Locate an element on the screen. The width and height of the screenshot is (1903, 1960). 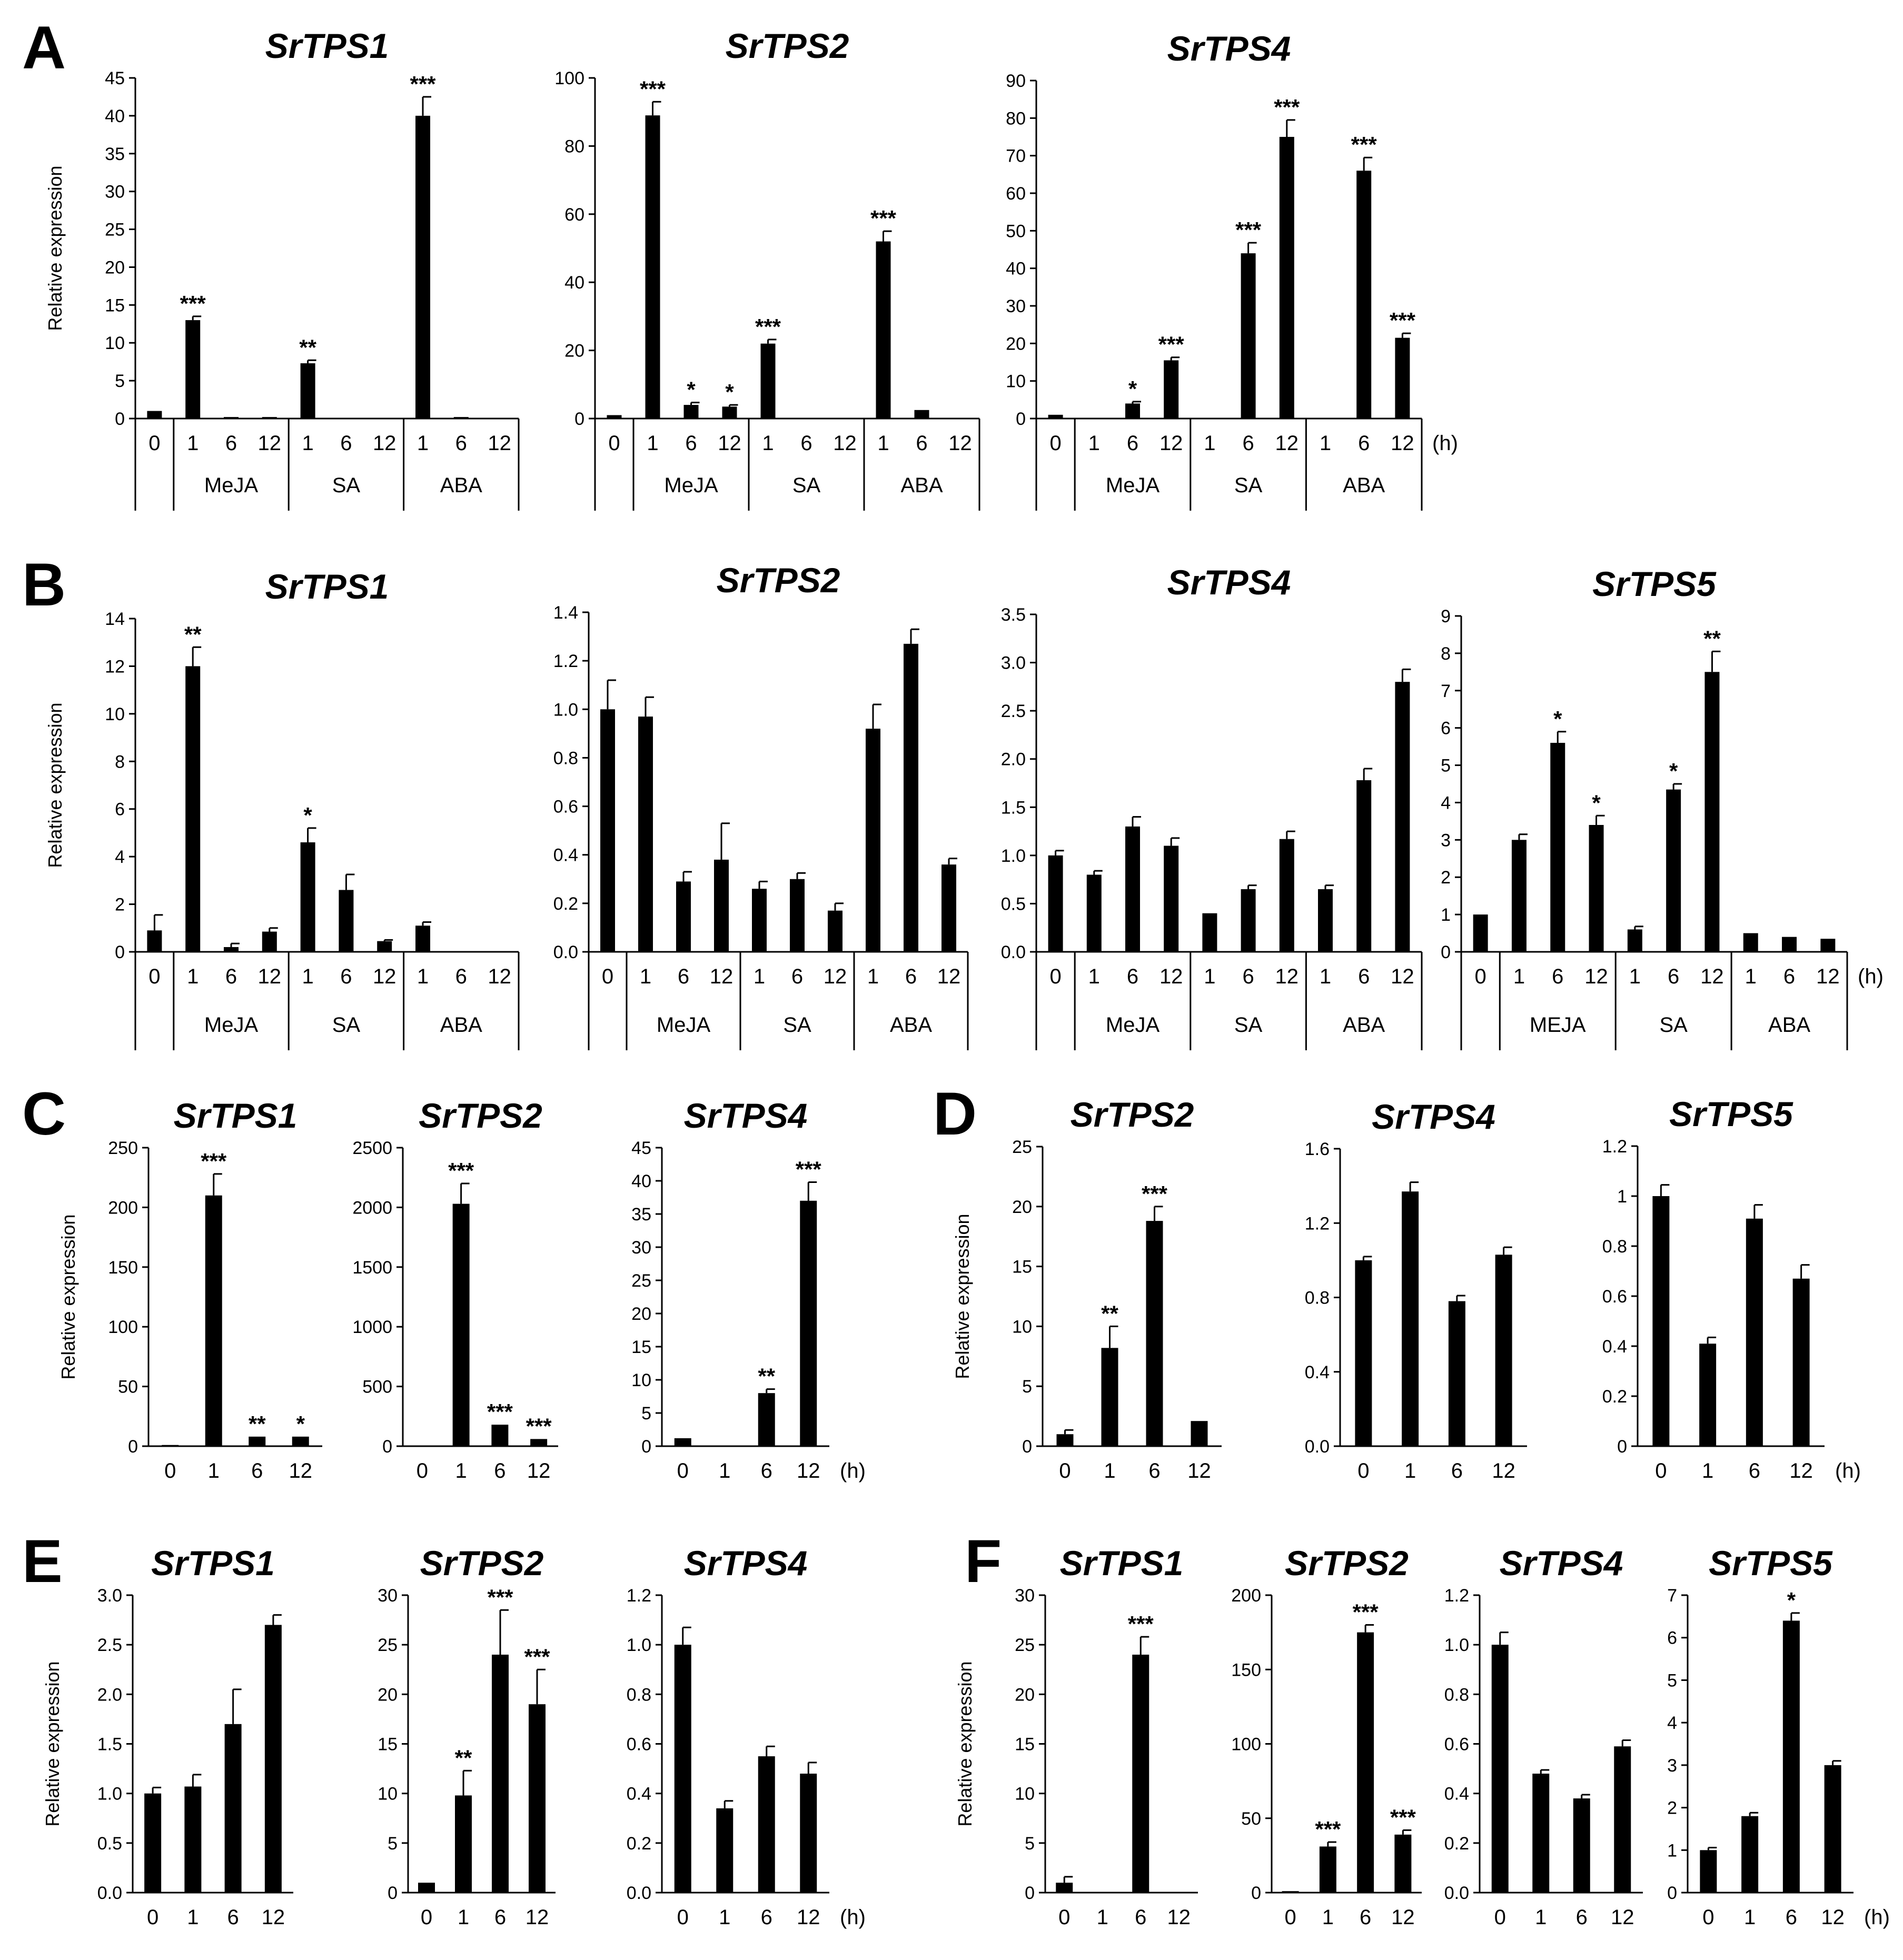
y-tick-label: 2000 is located at coordinates (372, 1208).